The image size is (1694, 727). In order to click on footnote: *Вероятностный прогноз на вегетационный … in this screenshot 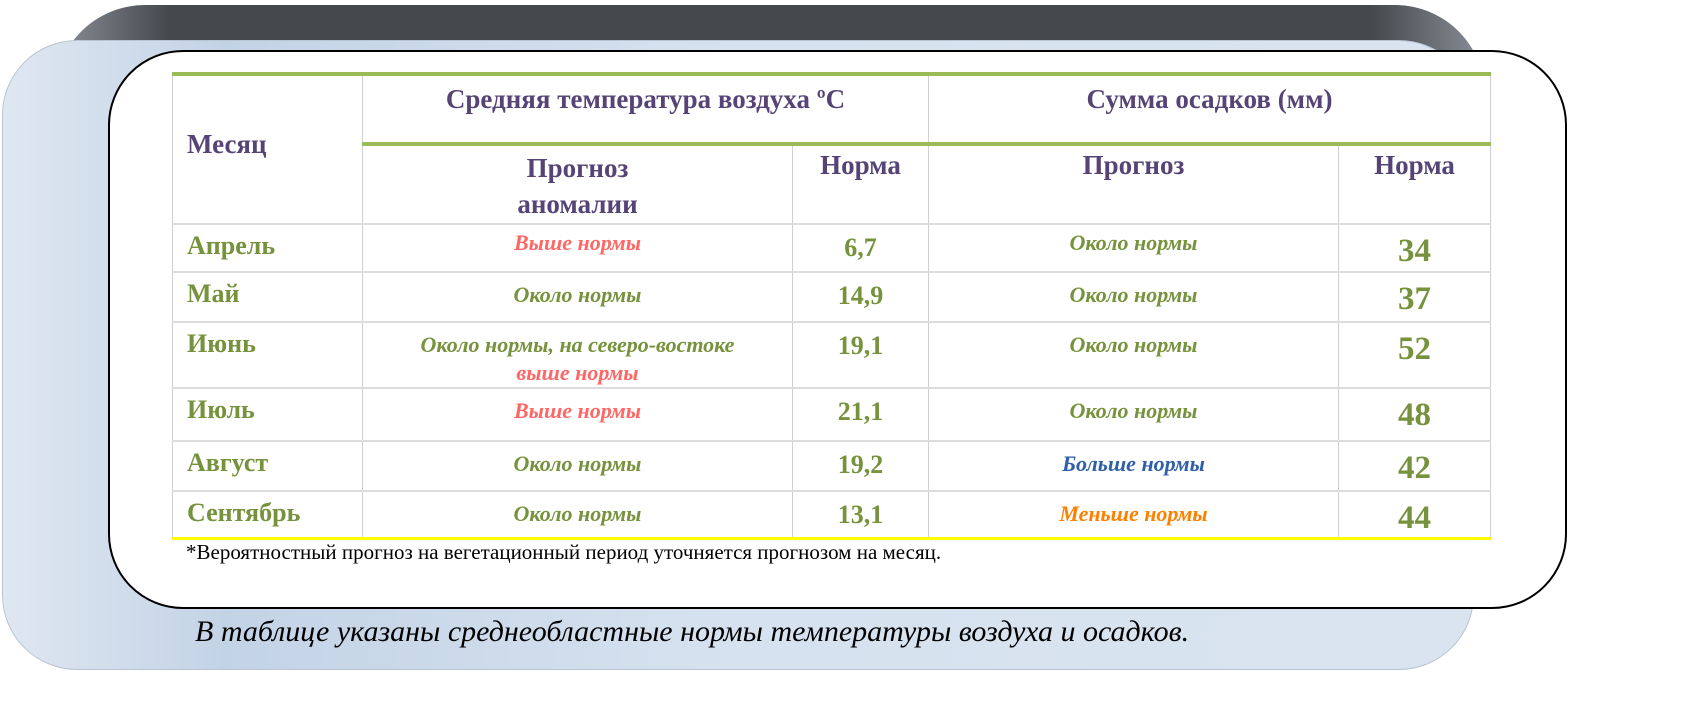, I will do `click(564, 552)`.